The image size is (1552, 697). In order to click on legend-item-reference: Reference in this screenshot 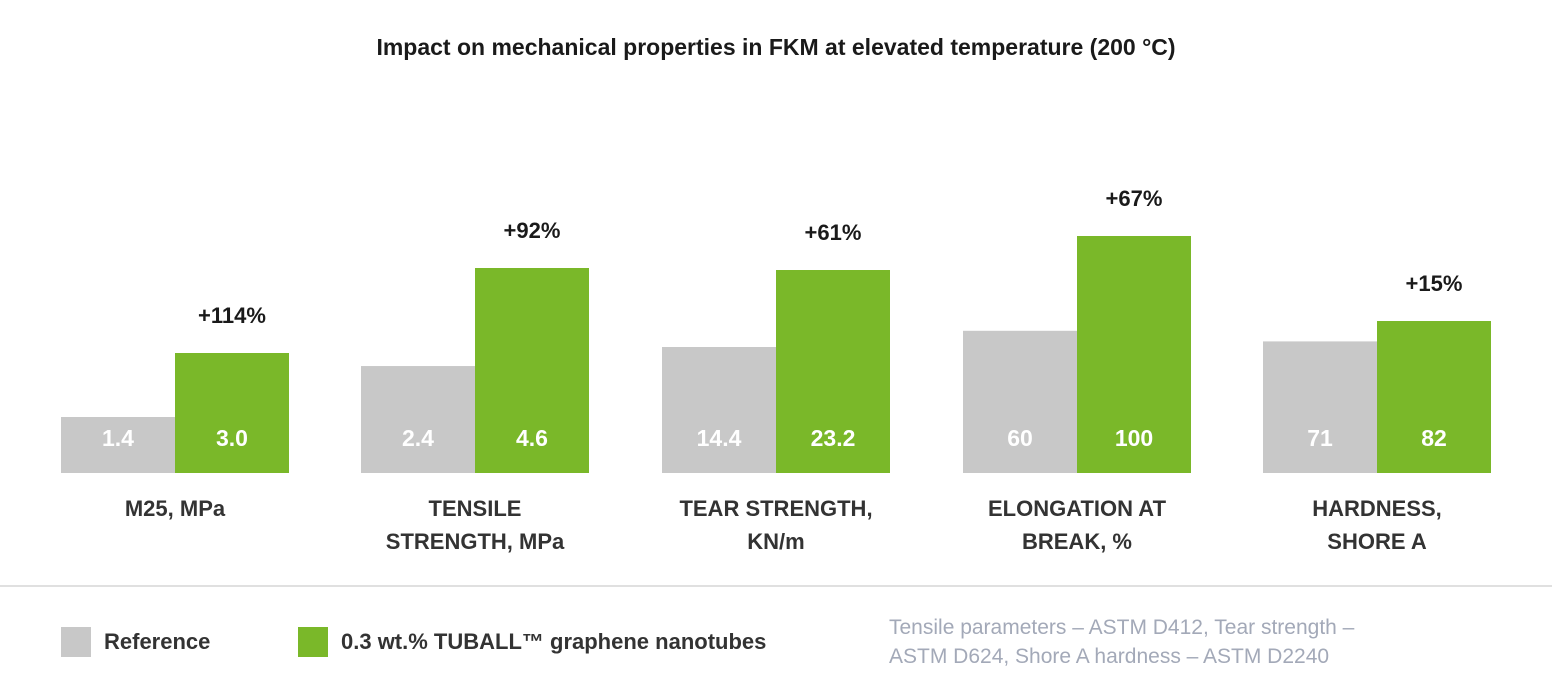, I will do `click(135, 642)`.